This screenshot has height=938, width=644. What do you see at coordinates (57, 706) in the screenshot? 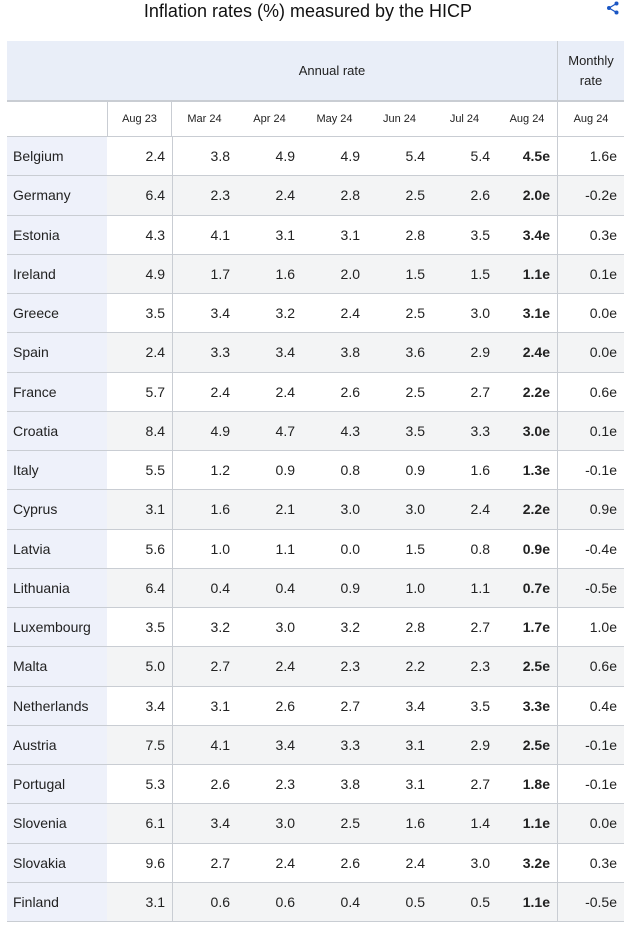
I see `row-label: Netherlands` at bounding box center [57, 706].